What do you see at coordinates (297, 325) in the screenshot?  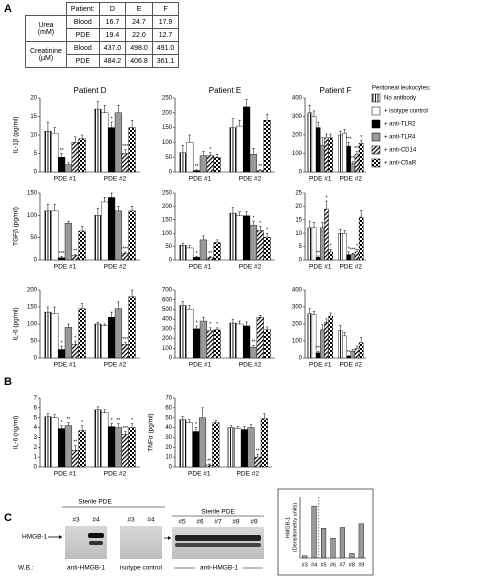 I see `y-tick-label: 200` at bounding box center [297, 325].